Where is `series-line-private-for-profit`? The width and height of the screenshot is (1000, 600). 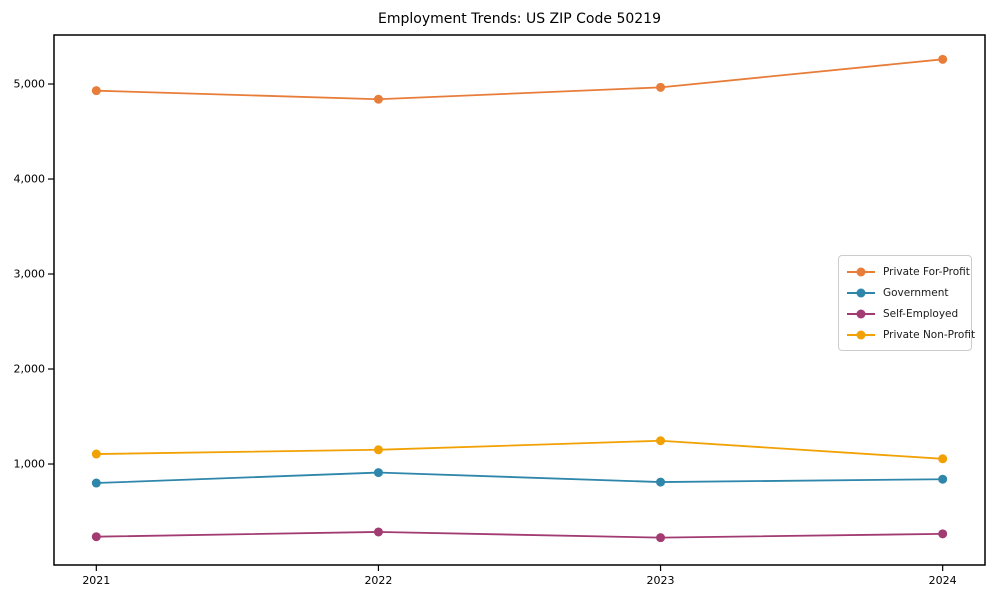
series-line-private-for-profit is located at coordinates (519, 79).